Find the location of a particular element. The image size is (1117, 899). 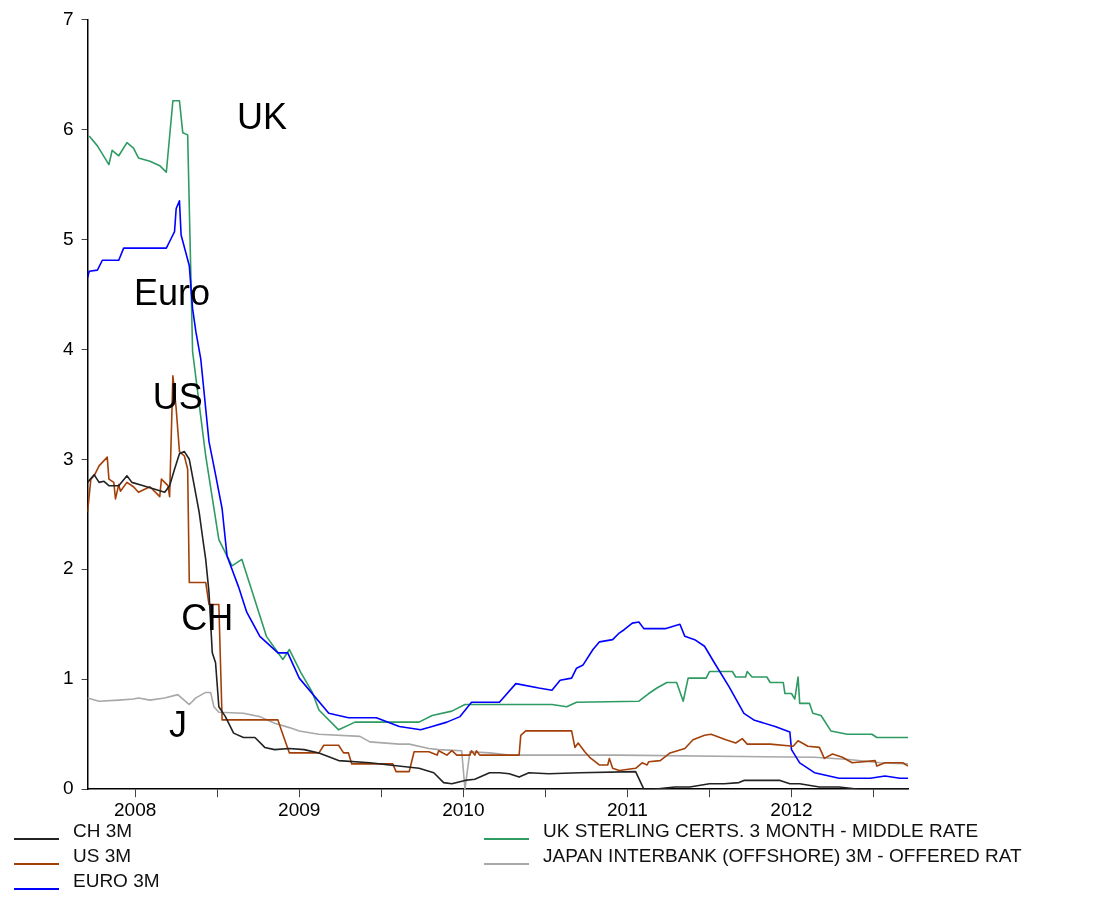

x-tick-label: 2009 is located at coordinates (299, 809).